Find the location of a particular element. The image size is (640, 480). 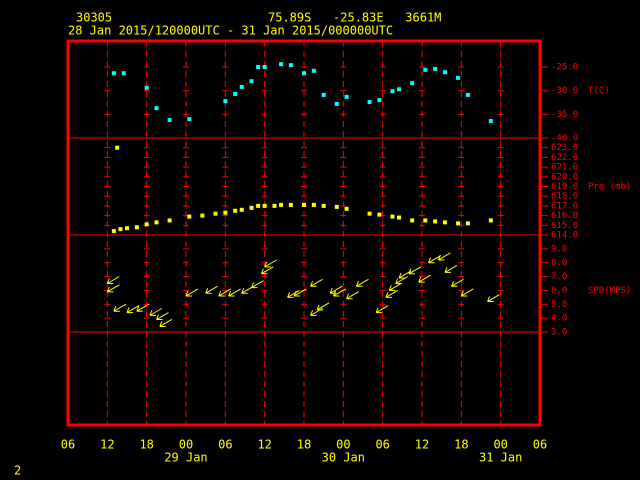

station-location: 75.89S -25.83E 3661M is located at coordinates (354, 18).